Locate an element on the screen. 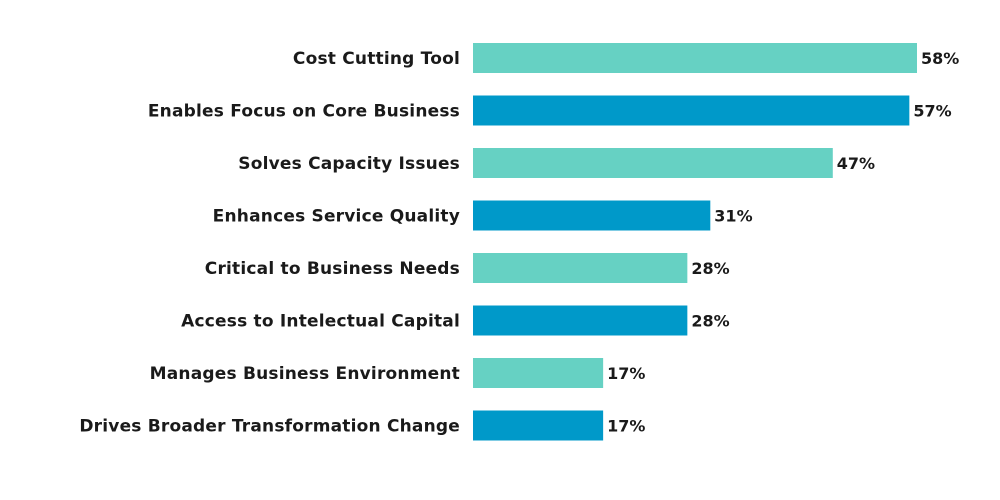  category-label: Enhances Service Quality is located at coordinates (336, 217).